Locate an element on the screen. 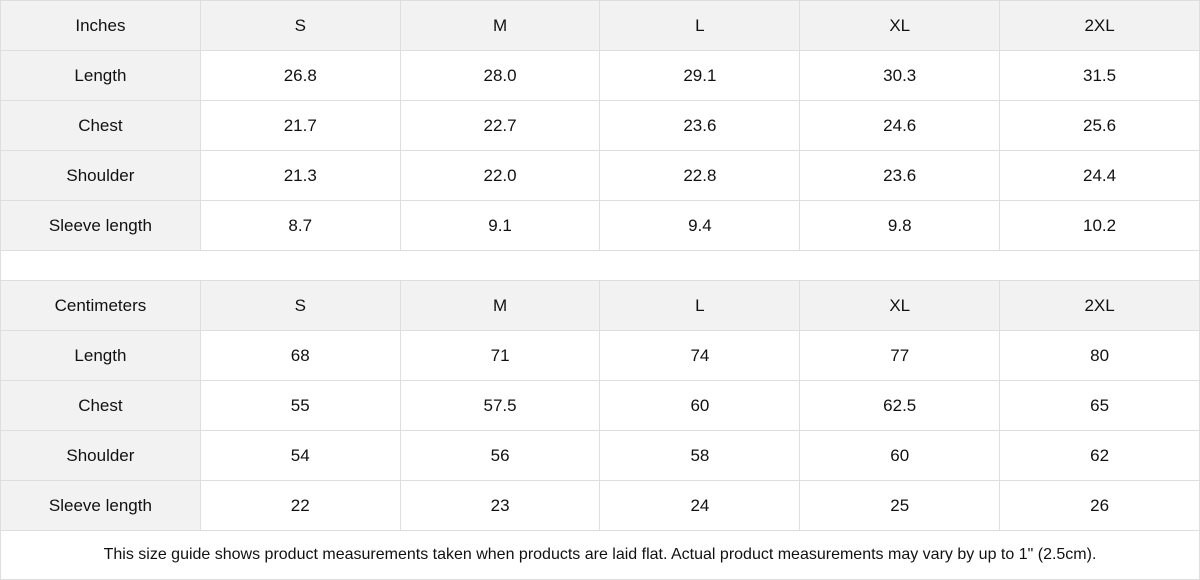  measurement-value: 9.4 is located at coordinates (700, 225).